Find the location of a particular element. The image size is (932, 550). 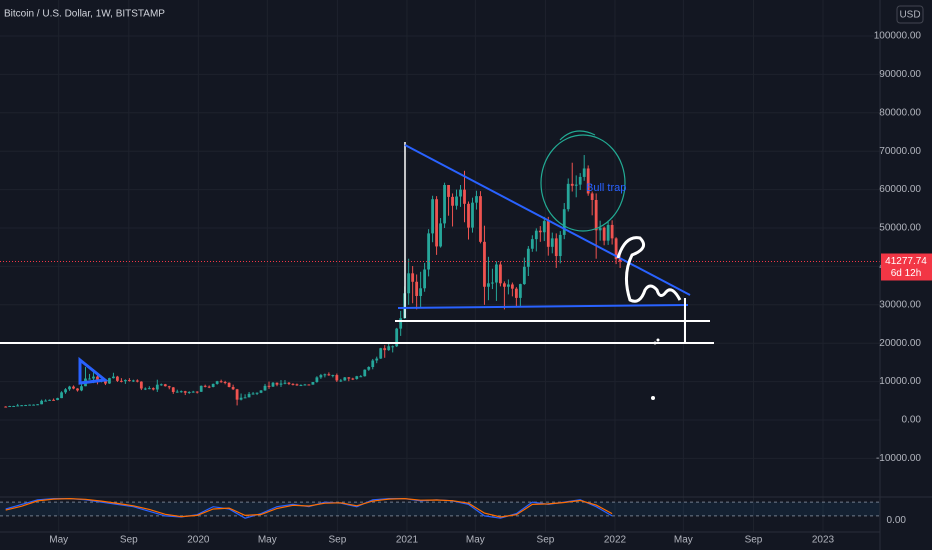

drawn-trendline is located at coordinates (547, 220).